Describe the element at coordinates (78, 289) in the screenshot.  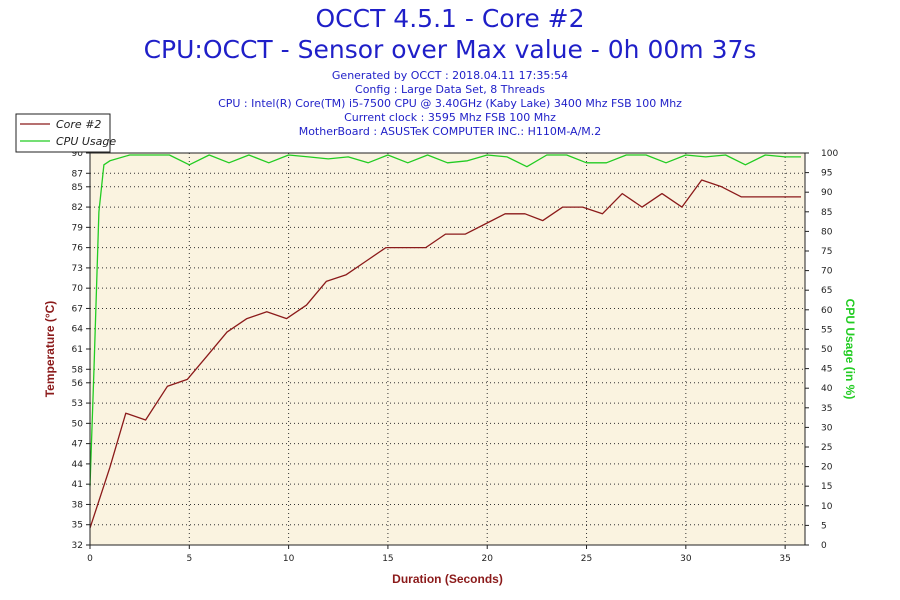
I see `y-tick-label: 70` at that location.